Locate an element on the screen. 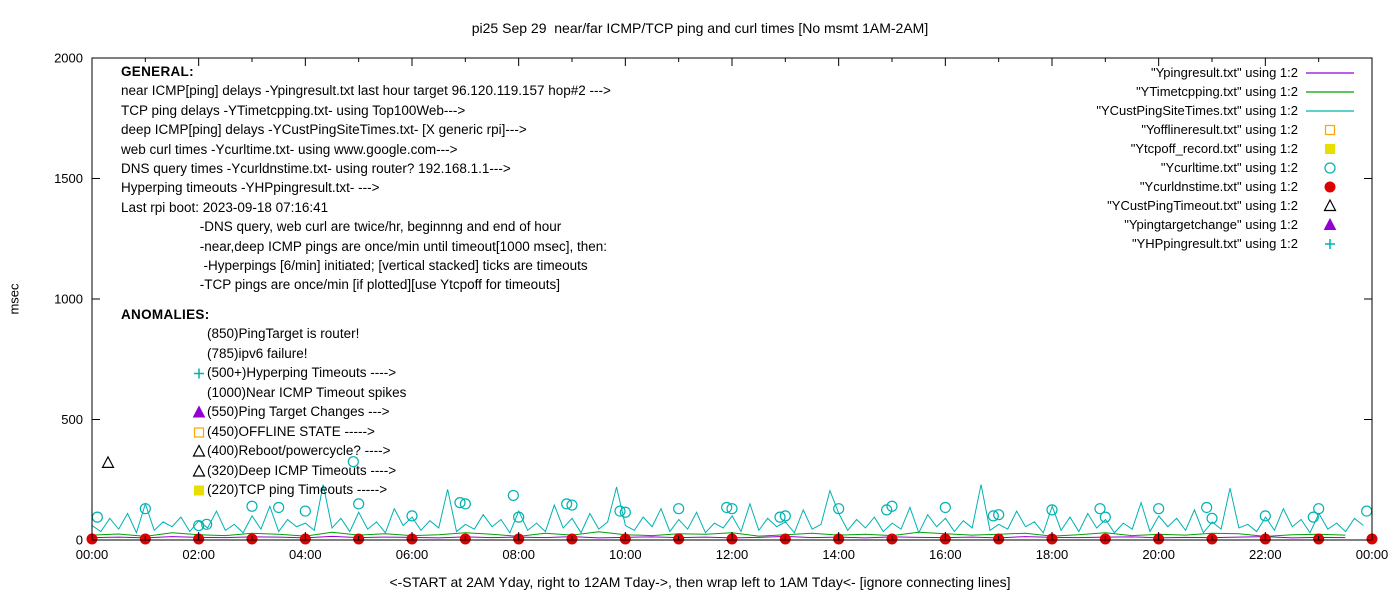 This screenshot has width=1400, height=600. legend-label: "Ycurldnstime.txt" using 1:2 is located at coordinates (1218, 186).